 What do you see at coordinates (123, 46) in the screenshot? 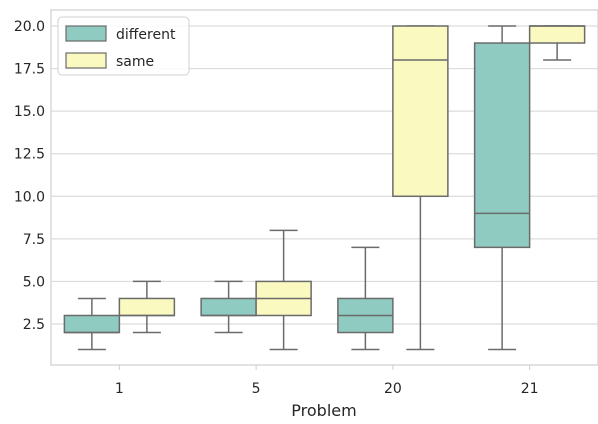
I see `legend: different same` at bounding box center [123, 46].